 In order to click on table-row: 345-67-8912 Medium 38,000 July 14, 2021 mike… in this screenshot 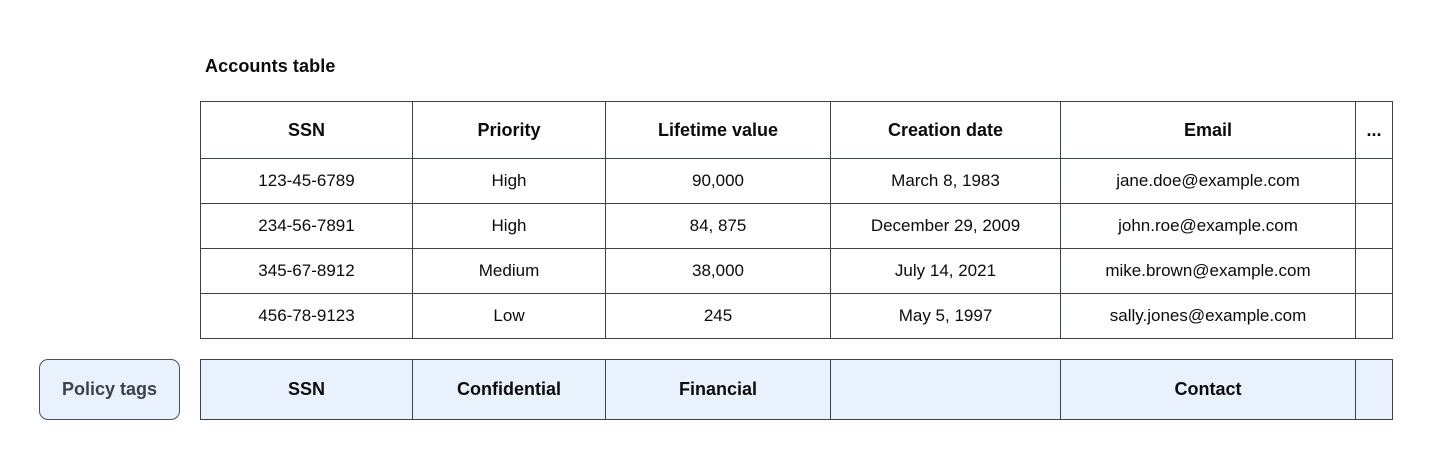, I will do `click(796, 271)`.